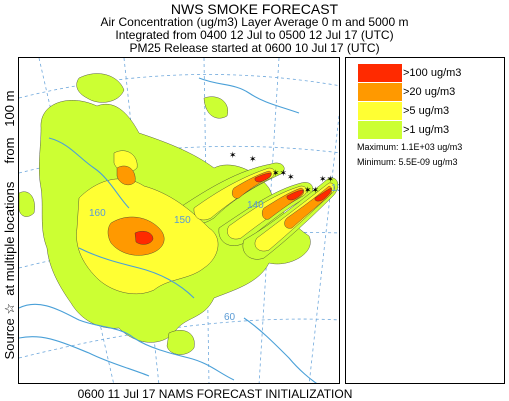 The image size is (509, 401). Describe the element at coordinates (27, 204) in the screenshot. I see `smoke-region-gt1-west` at that location.